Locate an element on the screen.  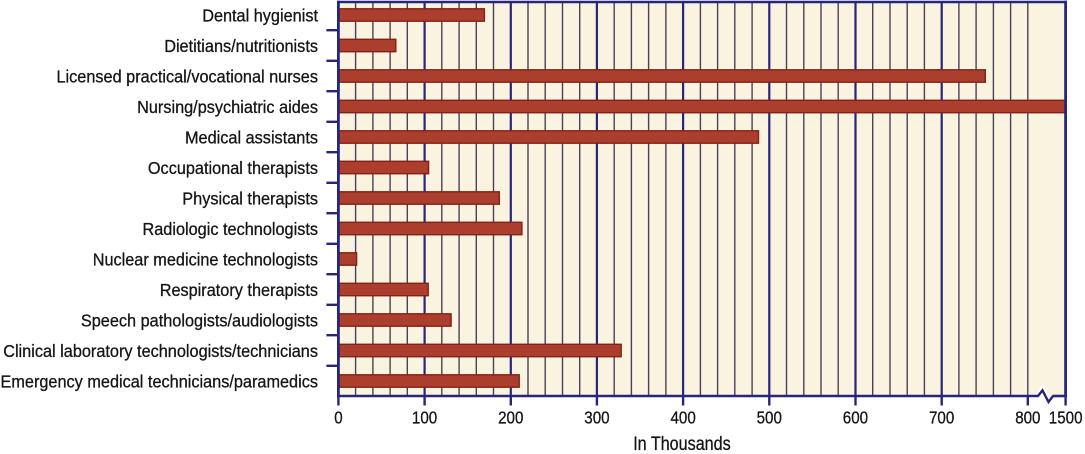
svg-text: 800 is located at coordinates (1028, 417).